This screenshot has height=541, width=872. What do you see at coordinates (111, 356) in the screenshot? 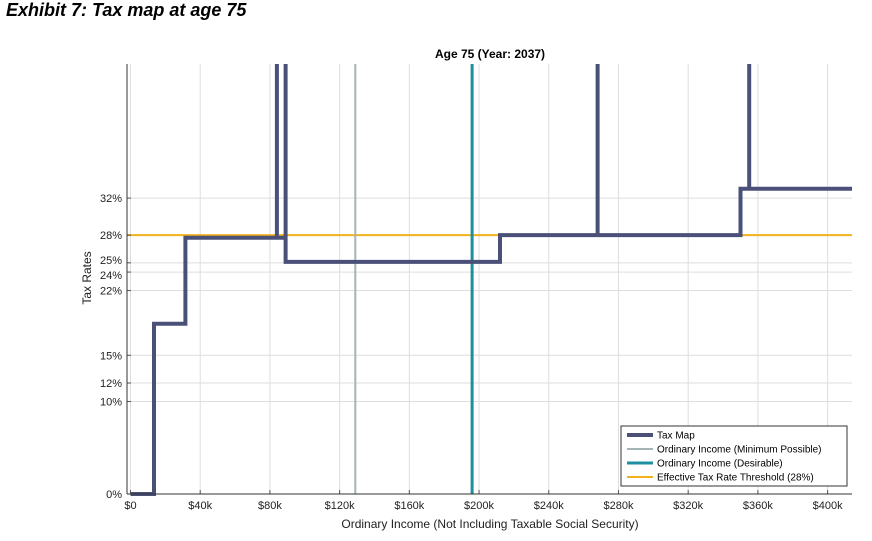
I see `y-tick-label: 15%` at bounding box center [111, 356].